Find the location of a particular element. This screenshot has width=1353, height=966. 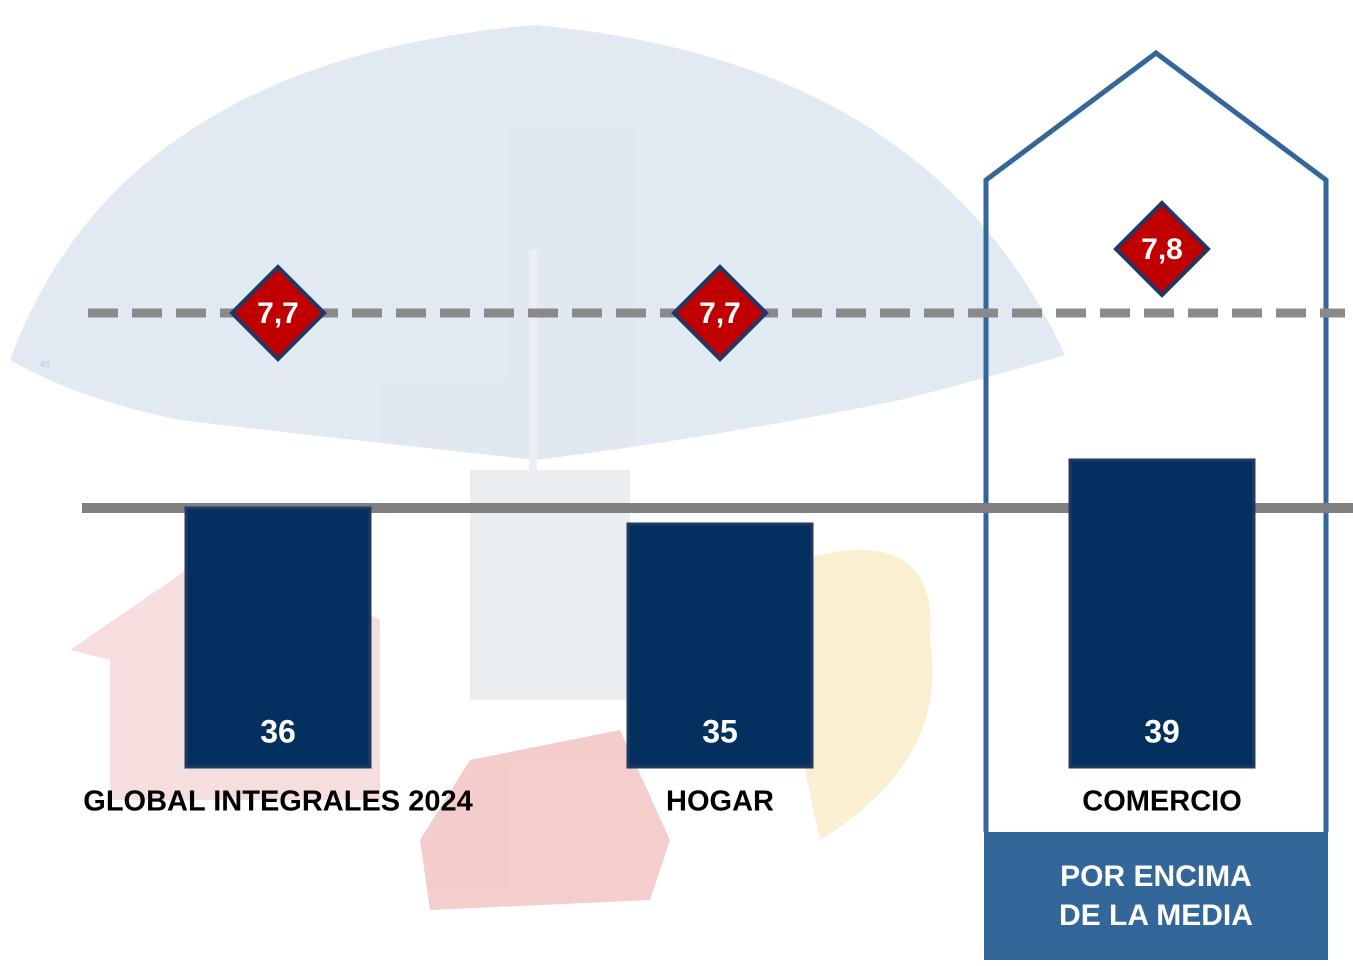

highlight-badge: POR ENCIMA DE LA MEDIA is located at coordinates (1156, 896).